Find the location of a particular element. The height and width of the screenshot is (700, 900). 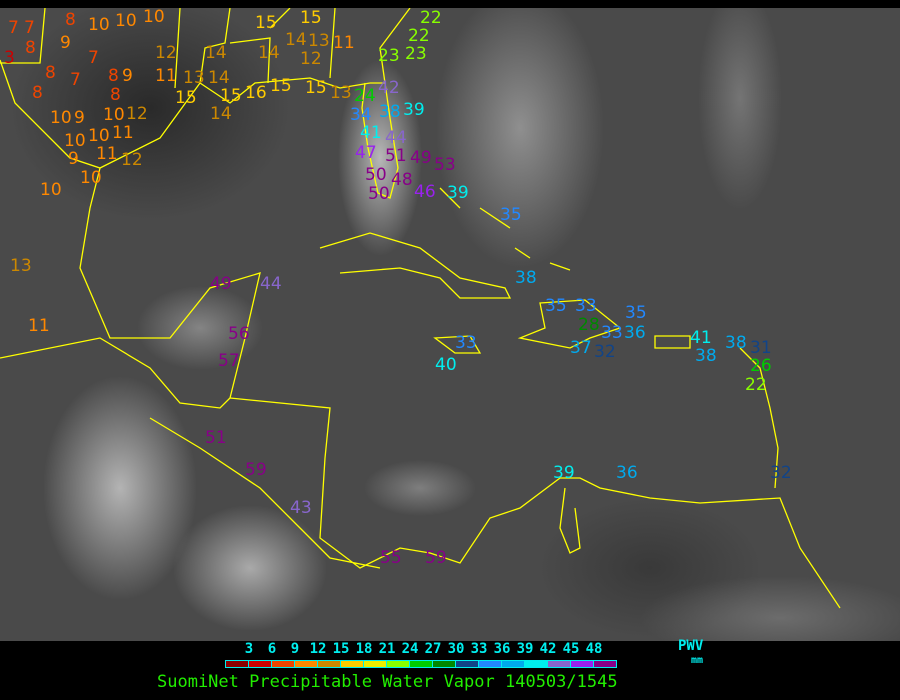

unit-label: PWV is located at coordinates (691, 646).